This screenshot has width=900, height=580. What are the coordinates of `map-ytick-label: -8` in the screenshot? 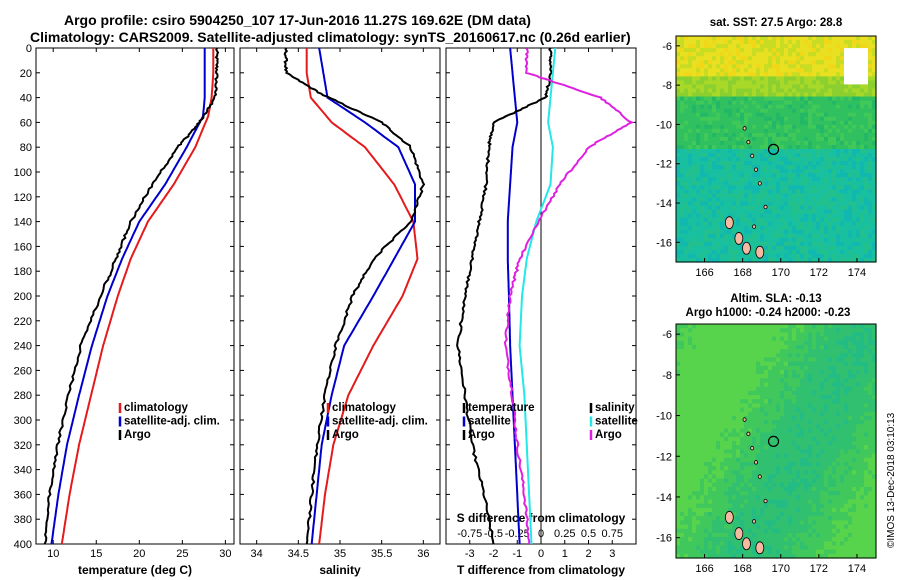 It's located at (667, 86).